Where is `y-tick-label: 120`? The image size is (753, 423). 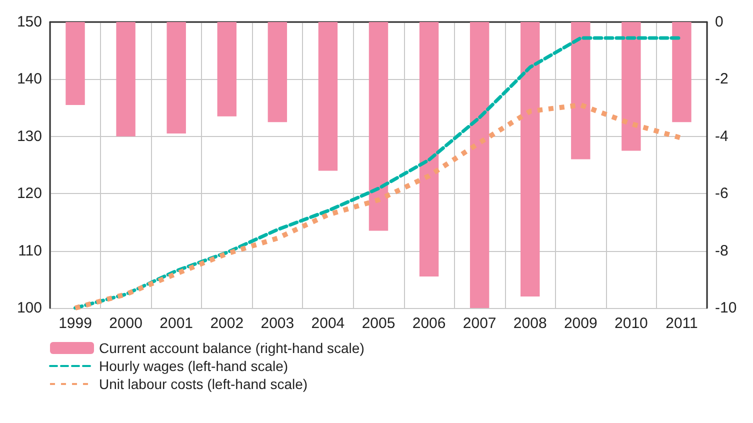 y-tick-label: 120 is located at coordinates (29, 193).